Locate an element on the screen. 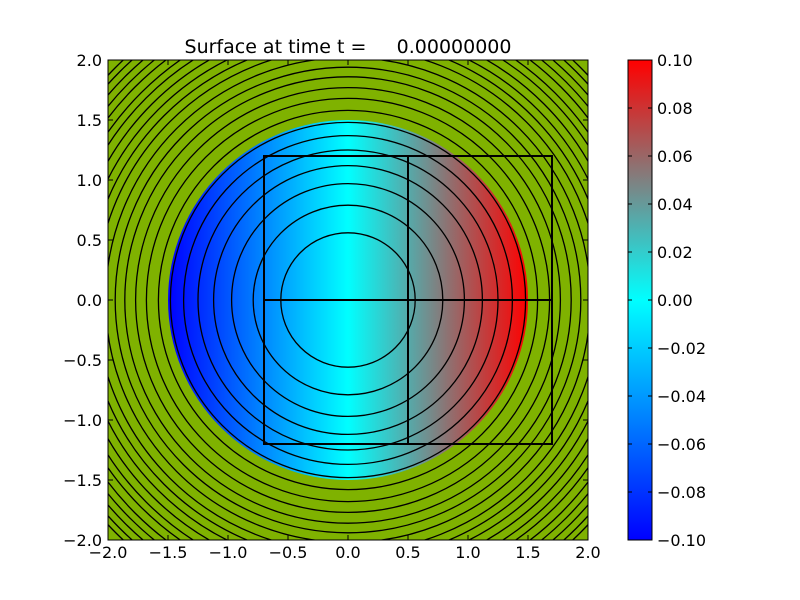  y-tick-label: 0.5 is located at coordinates (89, 240).